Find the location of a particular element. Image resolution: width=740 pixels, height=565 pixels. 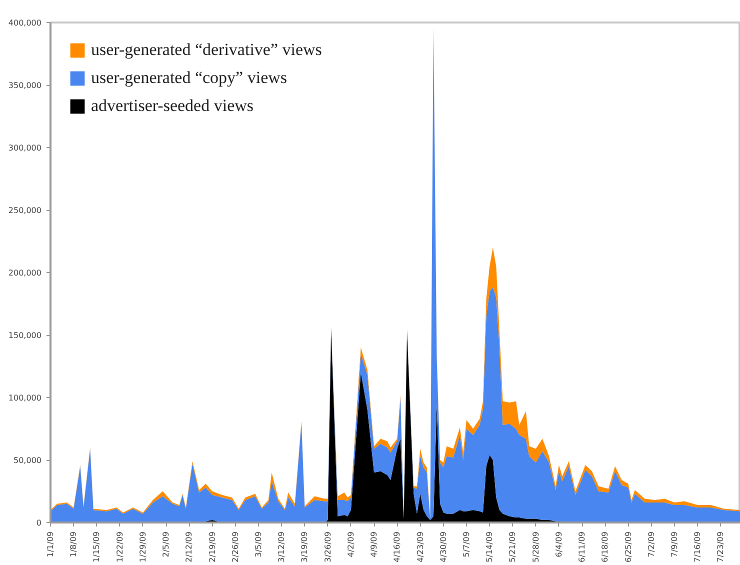

x-tick-label: 4/23/09 is located at coordinates (420, 546).